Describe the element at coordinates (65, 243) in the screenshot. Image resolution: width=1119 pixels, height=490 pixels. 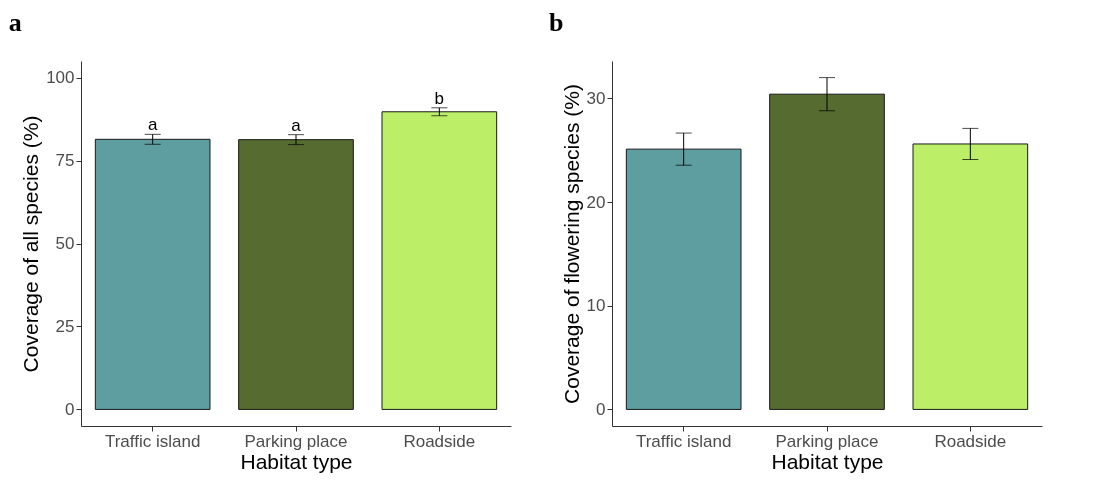
I see `y-tick-label: 50` at that location.